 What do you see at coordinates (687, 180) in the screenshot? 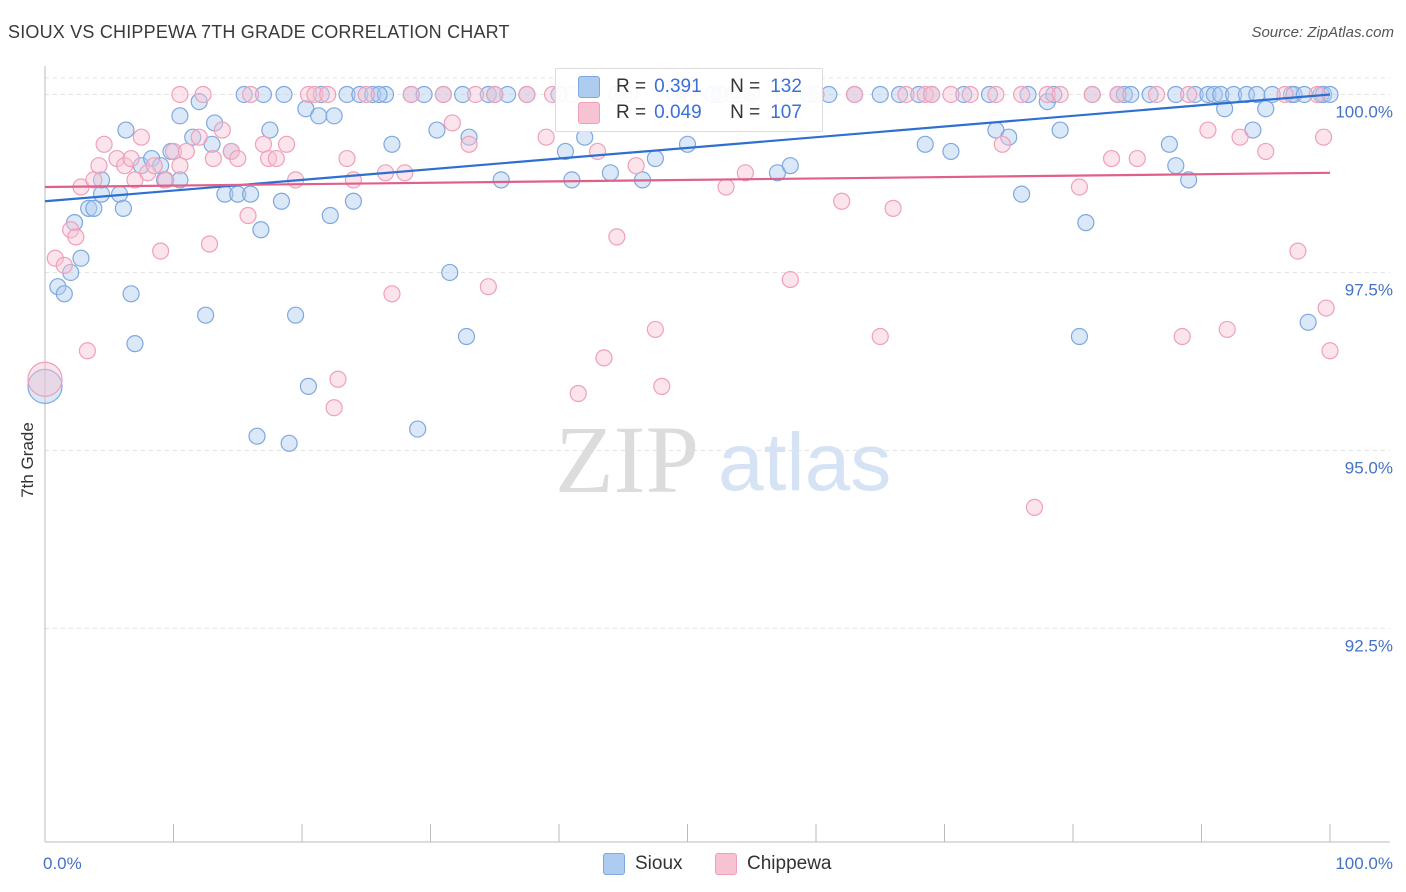
I see `chippewa-trendline` at bounding box center [687, 180].